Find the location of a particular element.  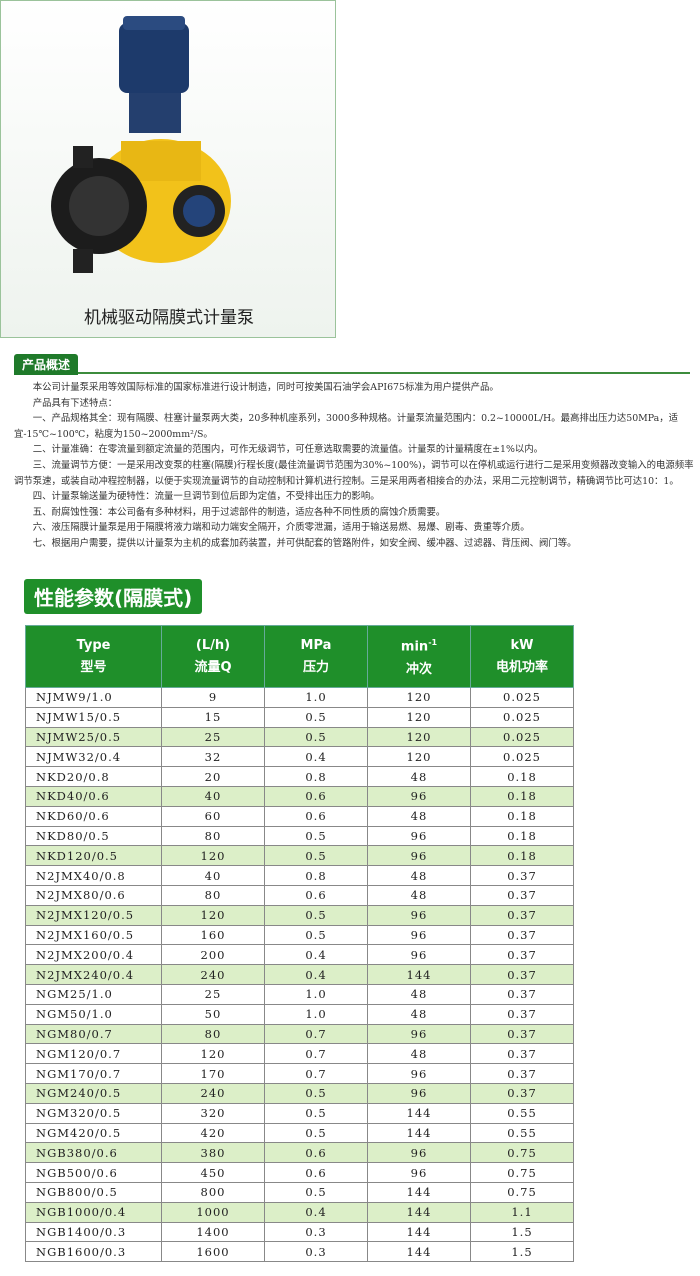

table-row: N2JMX240/0.4 240 0.4 144 0.37 is located at coordinates (299, 974).